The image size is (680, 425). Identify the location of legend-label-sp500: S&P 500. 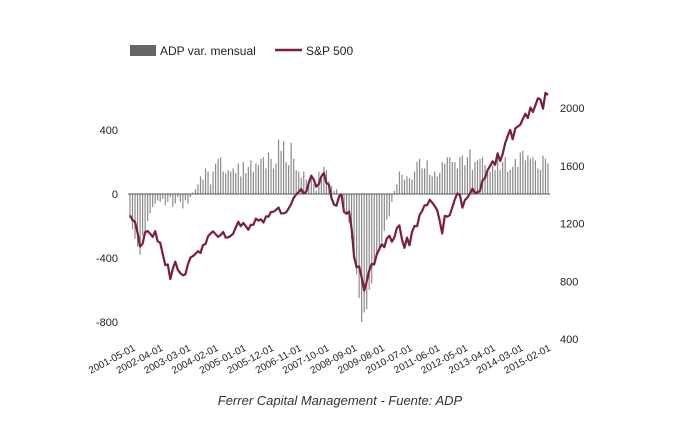
(329, 51).